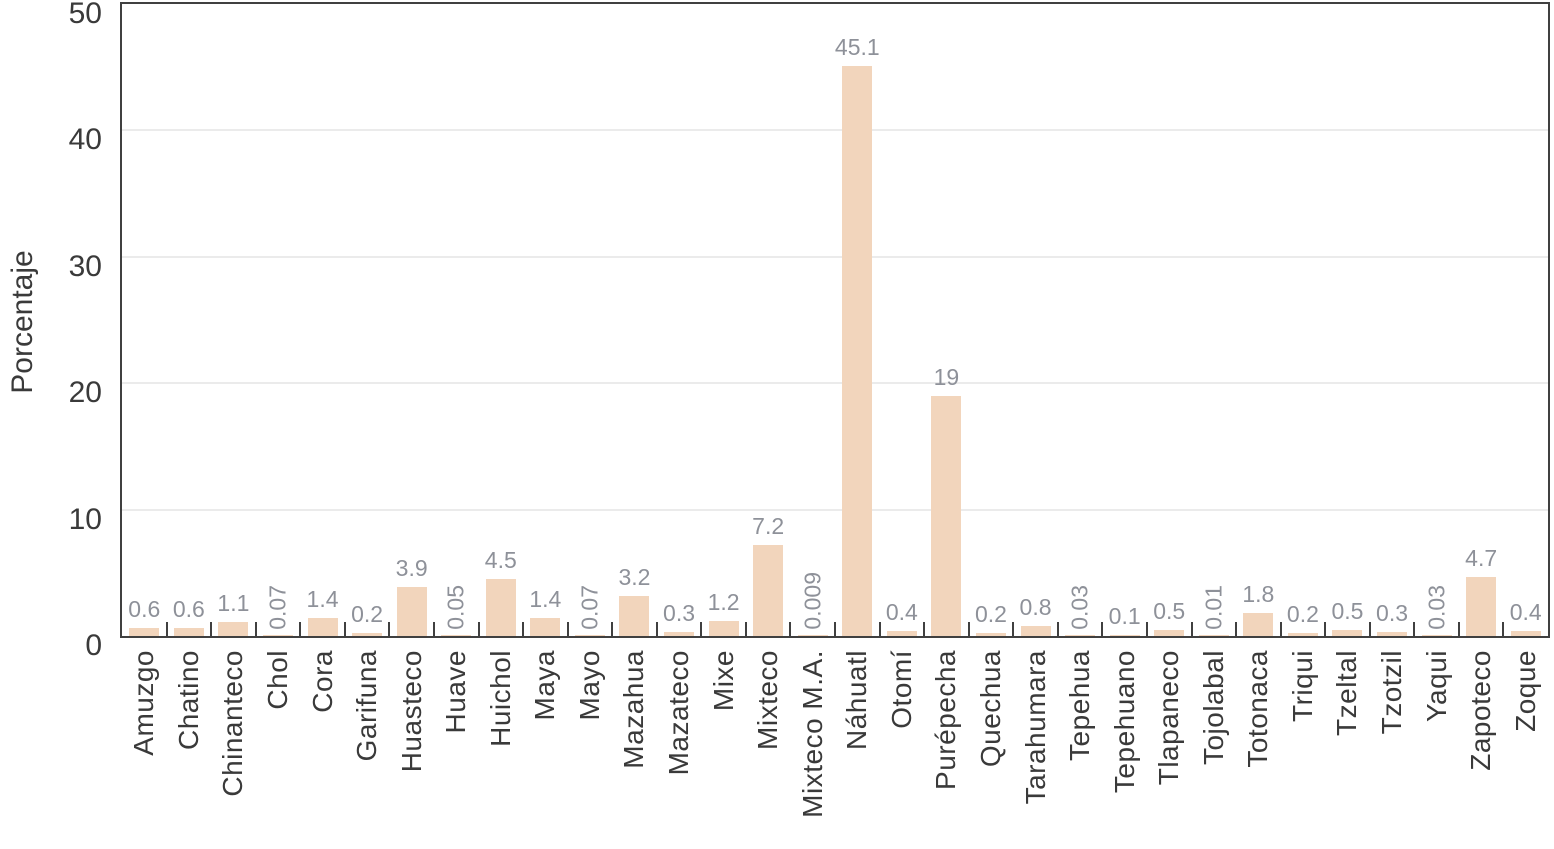 This screenshot has height=849, width=1554. What do you see at coordinates (1035, 727) in the screenshot?
I see `x-axis-tick-label: Tarahumara` at bounding box center [1035, 727].